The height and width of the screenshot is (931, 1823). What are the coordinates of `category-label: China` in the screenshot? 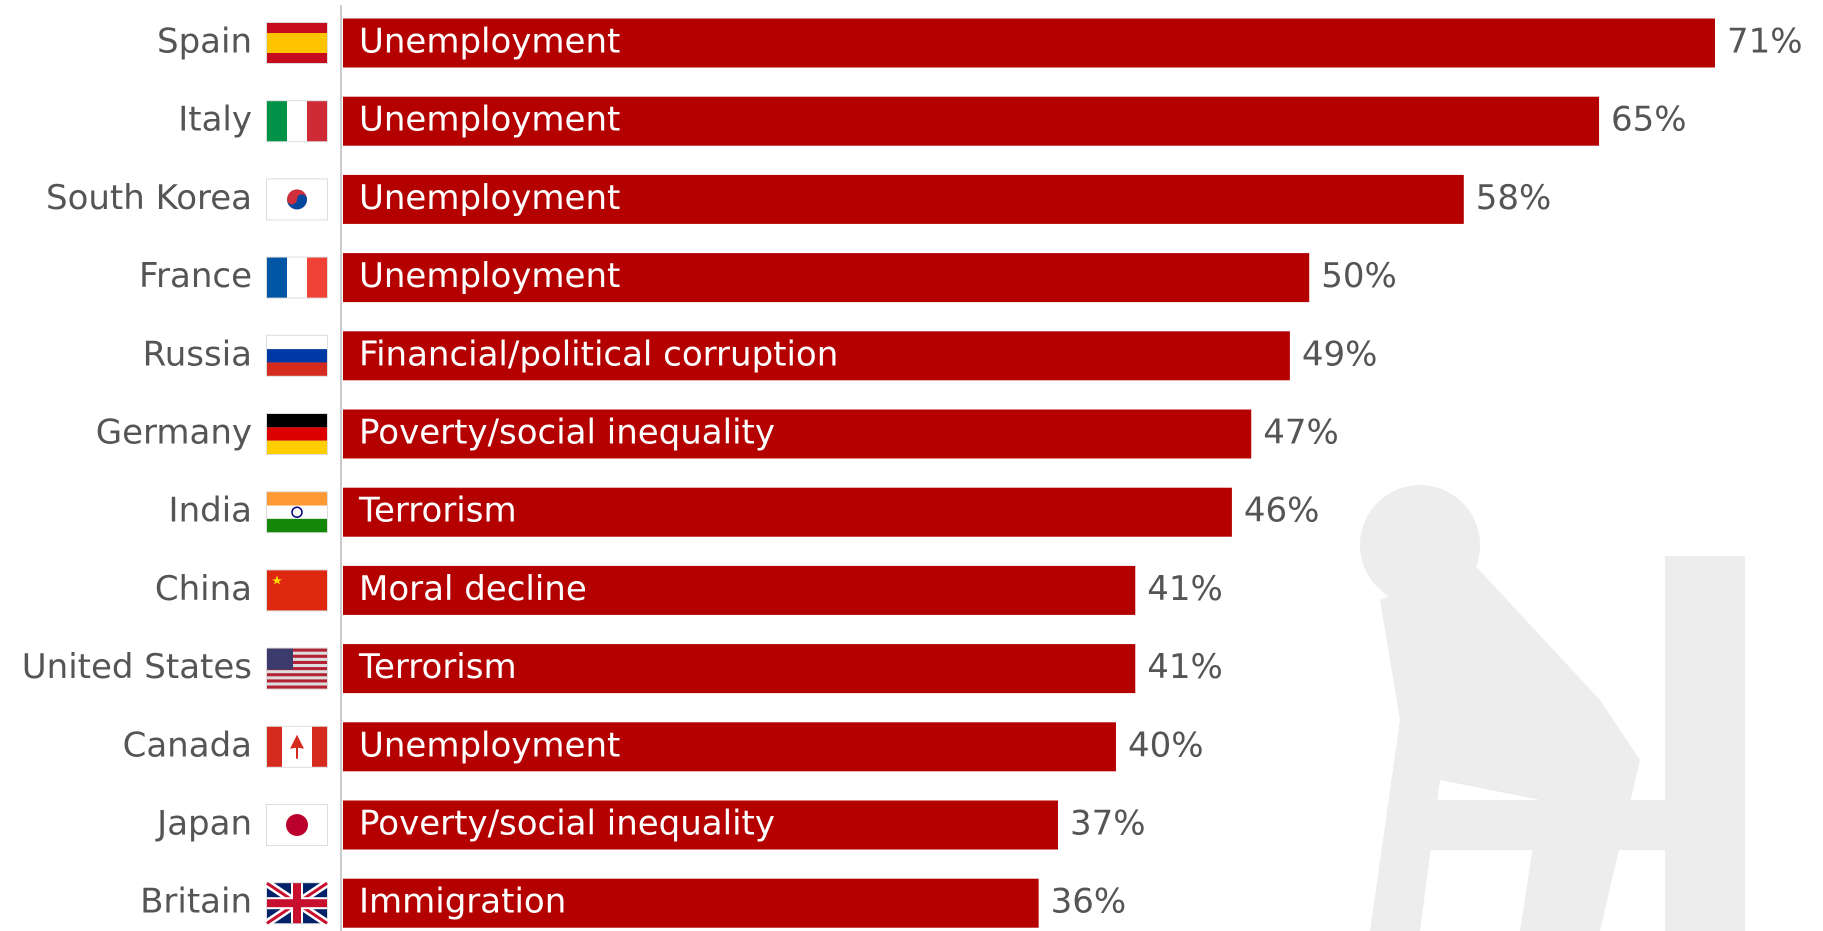 It's located at (203, 589).